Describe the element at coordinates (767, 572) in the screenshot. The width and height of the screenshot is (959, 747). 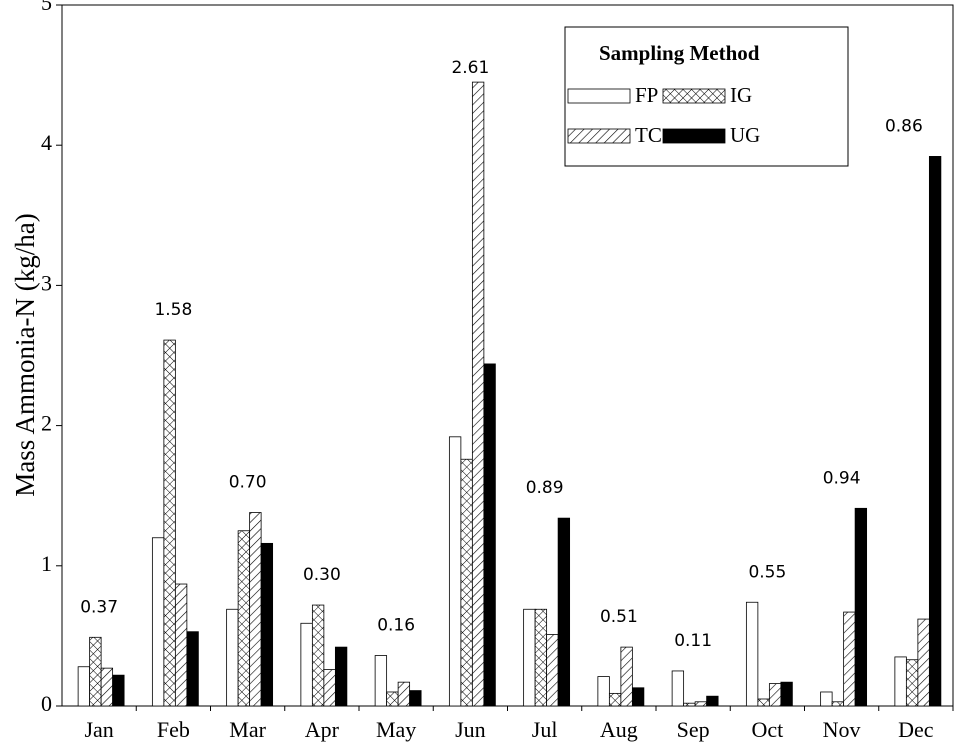
I see `annotation: 0.55` at that location.